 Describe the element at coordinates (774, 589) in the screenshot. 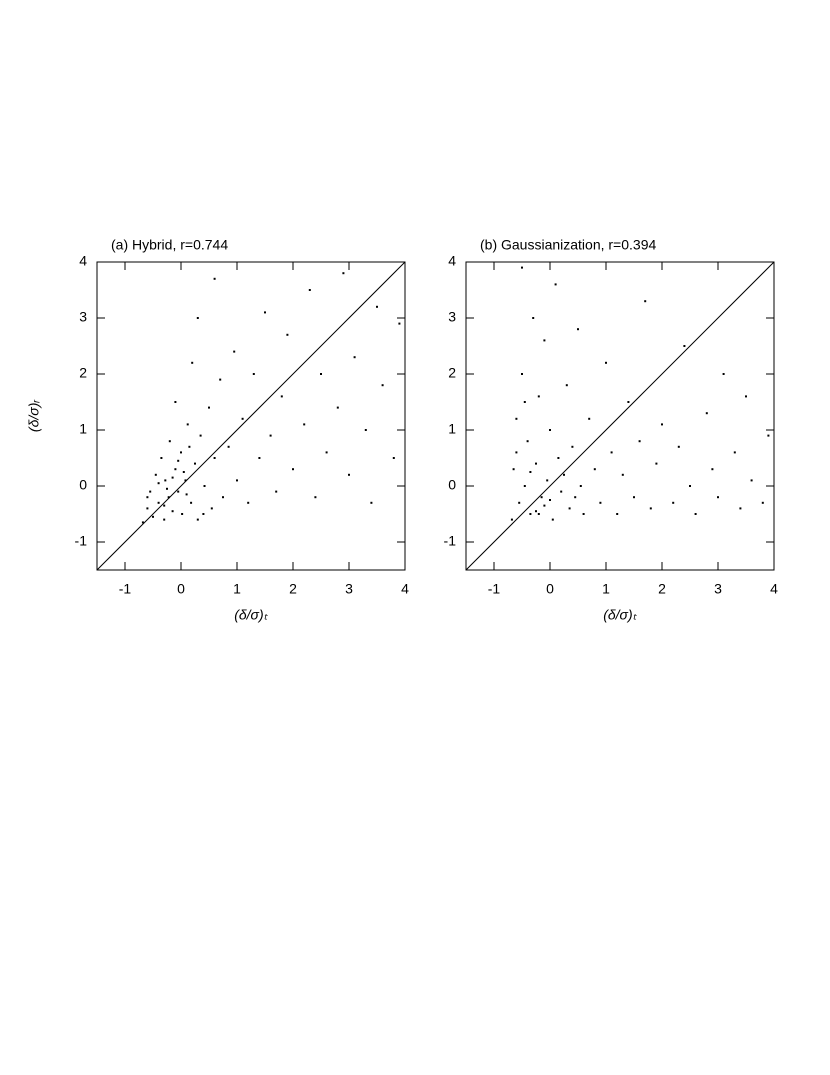

I see `x-tick-label: 4` at that location.